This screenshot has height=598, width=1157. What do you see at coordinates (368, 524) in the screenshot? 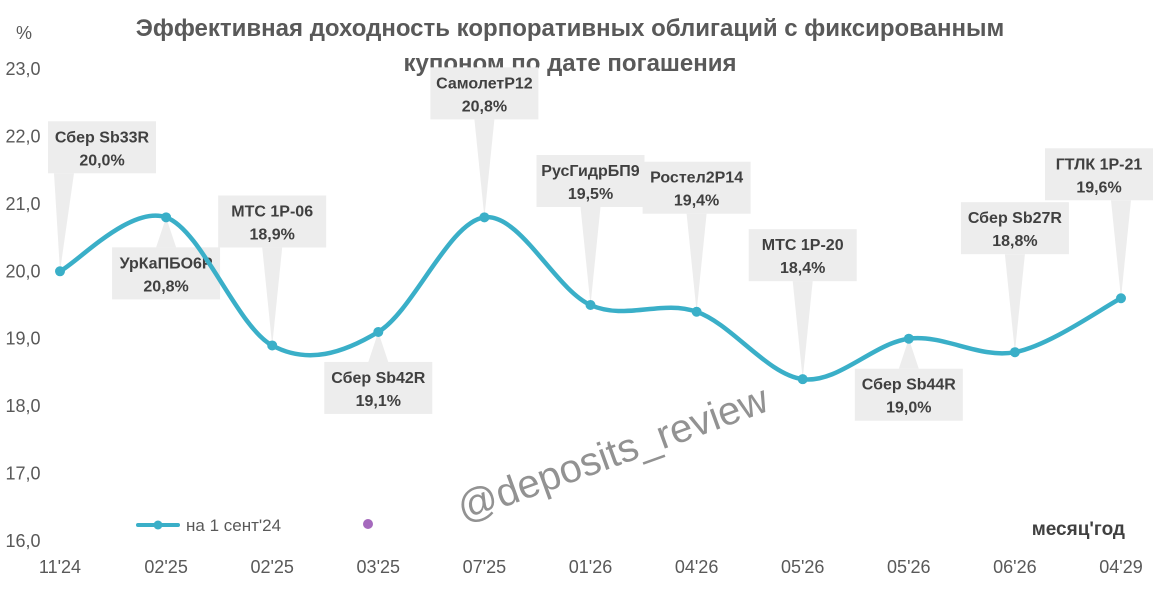
I see `legend-extra-marker` at bounding box center [368, 524].